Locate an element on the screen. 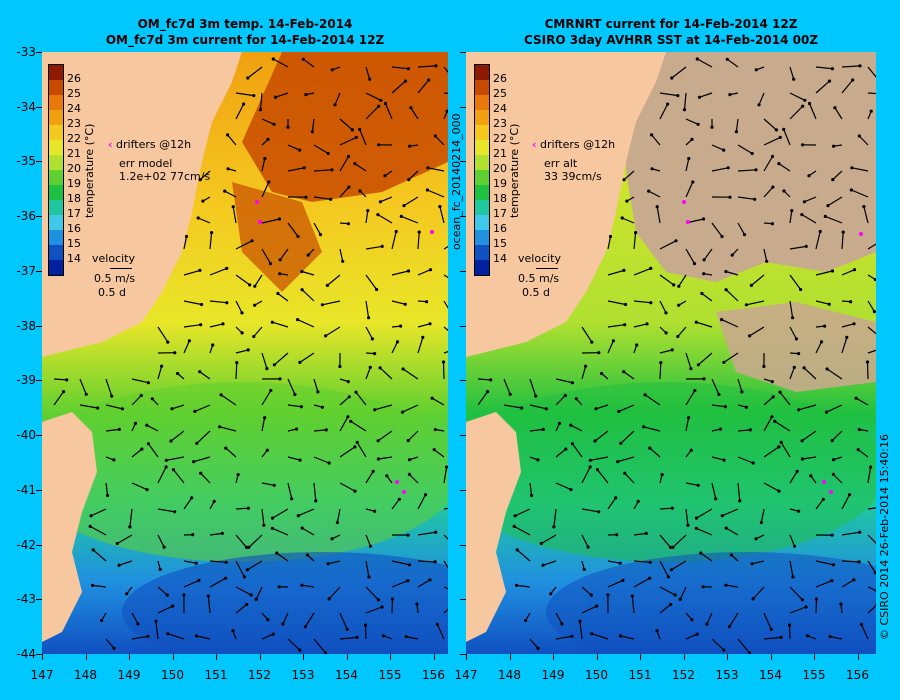  credit-label: © CSIRO 2014 26-Feb-2014 15:40:16 is located at coordinates (884, 537).